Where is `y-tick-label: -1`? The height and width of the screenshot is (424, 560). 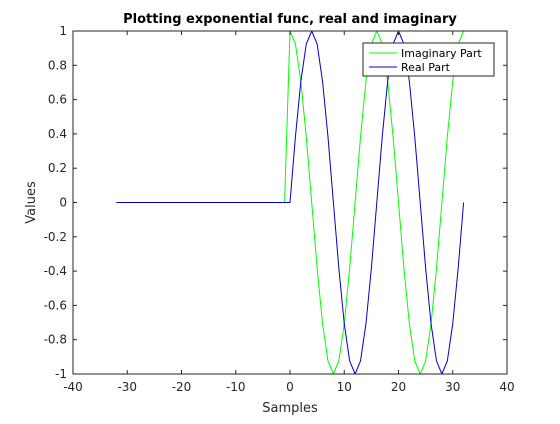
y-tick-label: -1 is located at coordinates (61, 374).